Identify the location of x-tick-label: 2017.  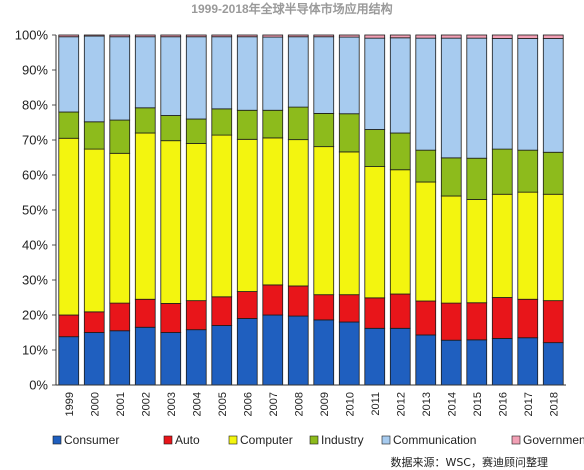
(529, 404).